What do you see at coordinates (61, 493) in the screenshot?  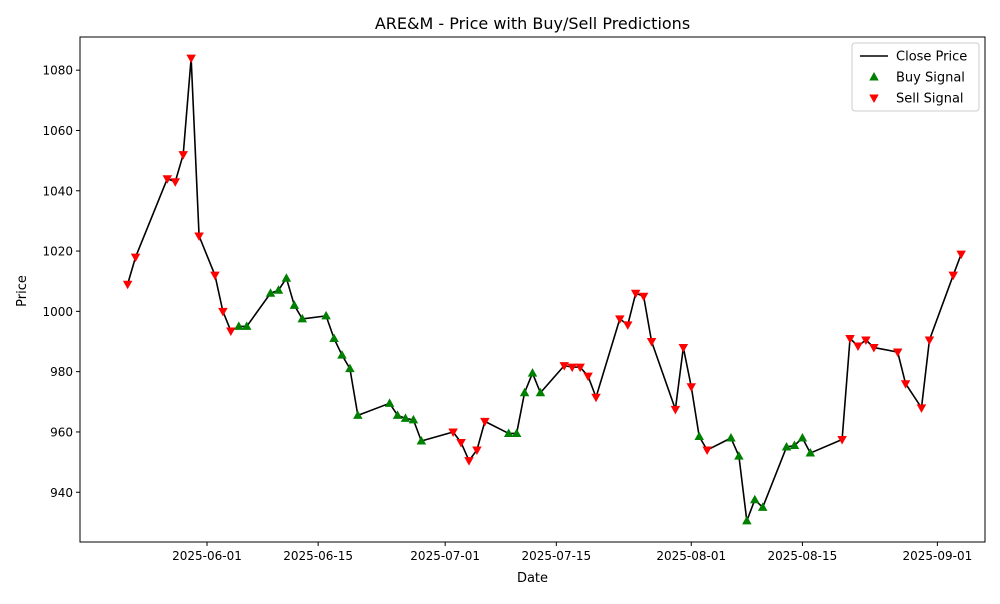 I see `y-tick-label: 940` at bounding box center [61, 493].